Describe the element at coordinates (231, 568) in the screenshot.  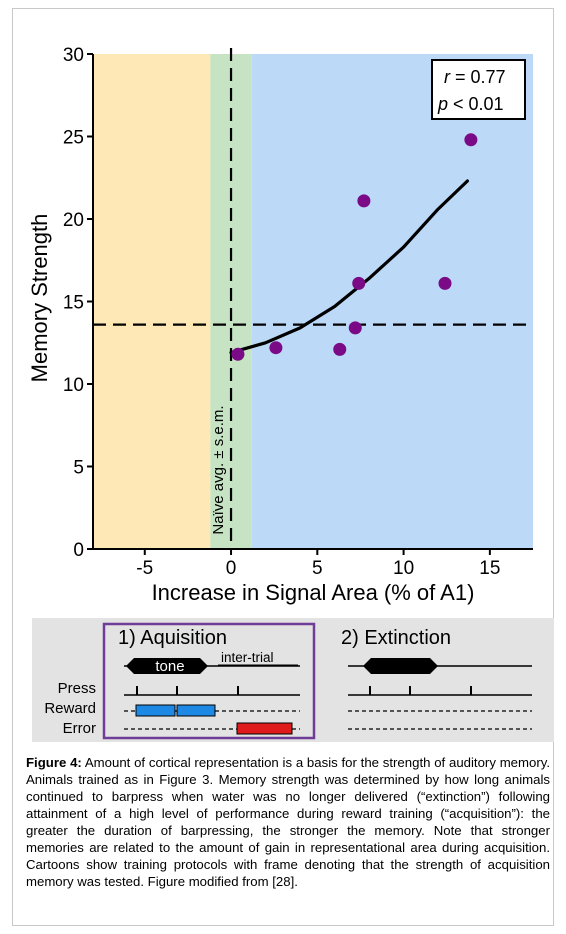
I see `x-tick-label: 0` at that location.